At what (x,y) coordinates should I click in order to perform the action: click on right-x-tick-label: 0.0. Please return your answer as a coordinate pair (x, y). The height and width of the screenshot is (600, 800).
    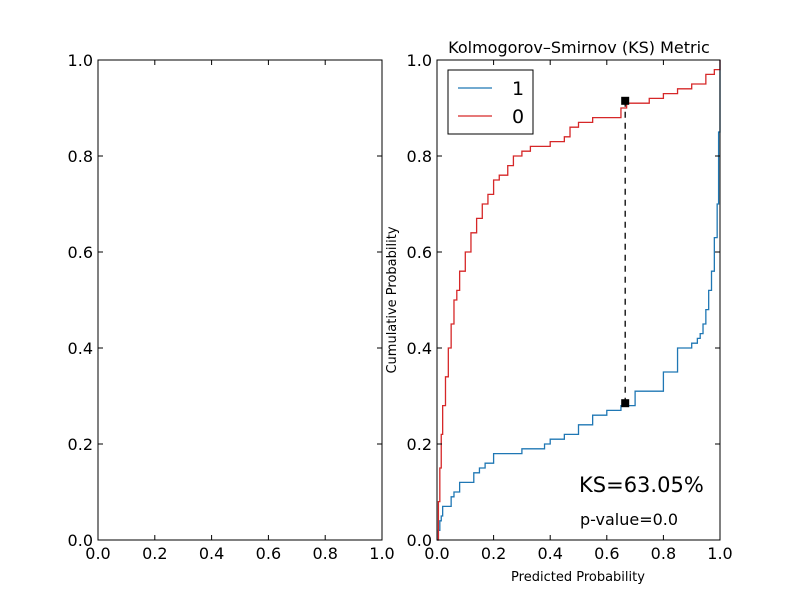
    Looking at the image, I should click on (436, 553).